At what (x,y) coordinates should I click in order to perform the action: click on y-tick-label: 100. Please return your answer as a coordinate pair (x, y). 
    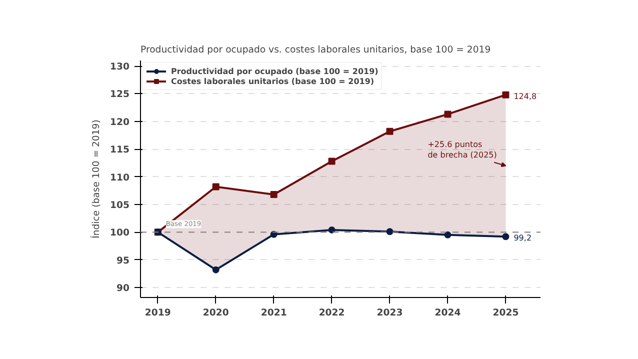
    Looking at the image, I should click on (120, 233).